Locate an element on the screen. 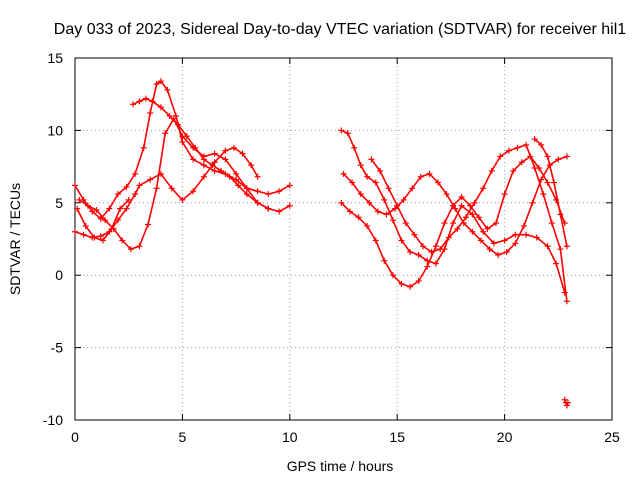 Image resolution: width=640 pixels, height=480 pixels. y-tick-label: -10 is located at coordinates (53, 420).